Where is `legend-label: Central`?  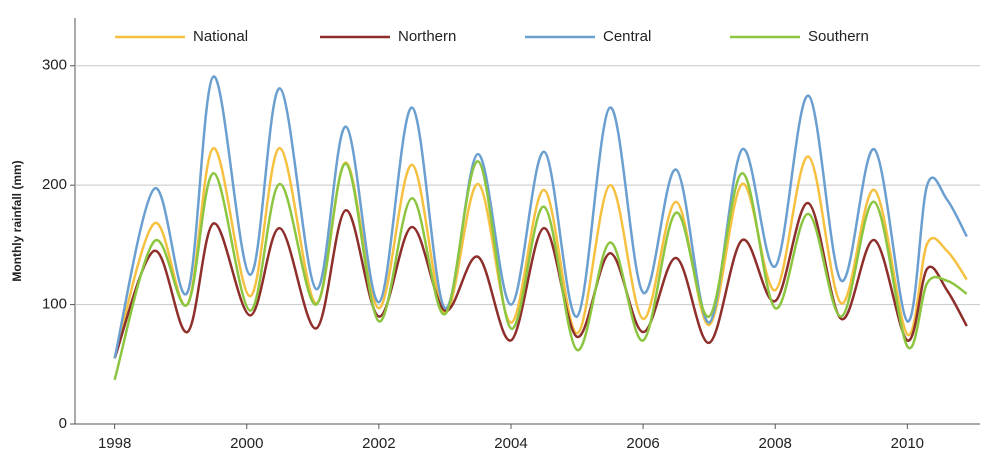
legend-label: Central is located at coordinates (627, 36).